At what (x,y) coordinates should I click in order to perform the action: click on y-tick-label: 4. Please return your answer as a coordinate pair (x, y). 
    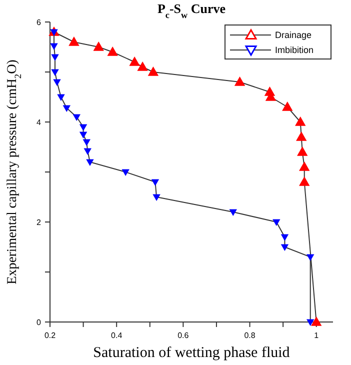
    Looking at the image, I should click on (39, 122).